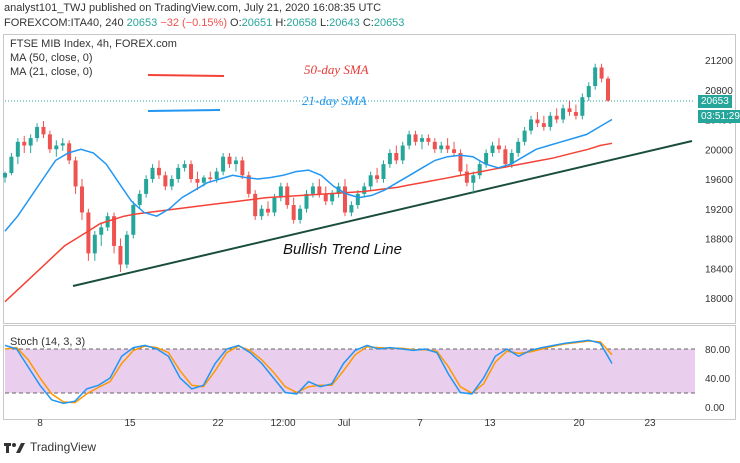 Image resolution: width=740 pixels, height=463 pixels. Describe the element at coordinates (218, 423) in the screenshot. I see `time-tick-label: 22` at that location.